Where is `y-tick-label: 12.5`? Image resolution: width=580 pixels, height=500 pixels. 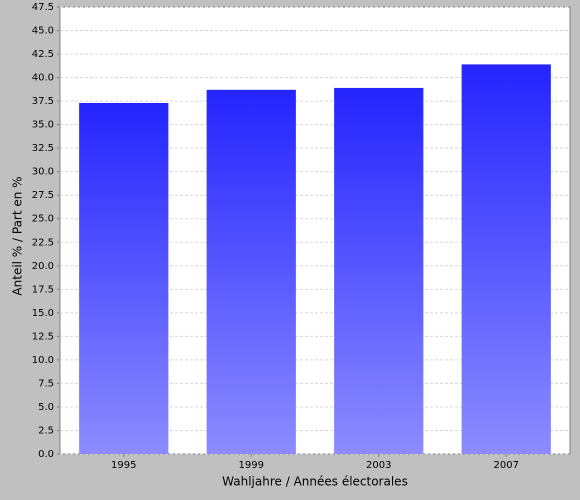
y-tick-label: 12.5 is located at coordinates (43, 336).